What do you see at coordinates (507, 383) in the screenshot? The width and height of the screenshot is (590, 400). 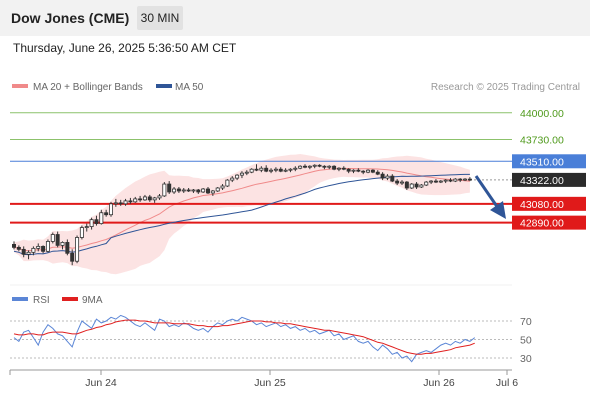 I see `x-tick-label: Jul 6` at bounding box center [507, 383].